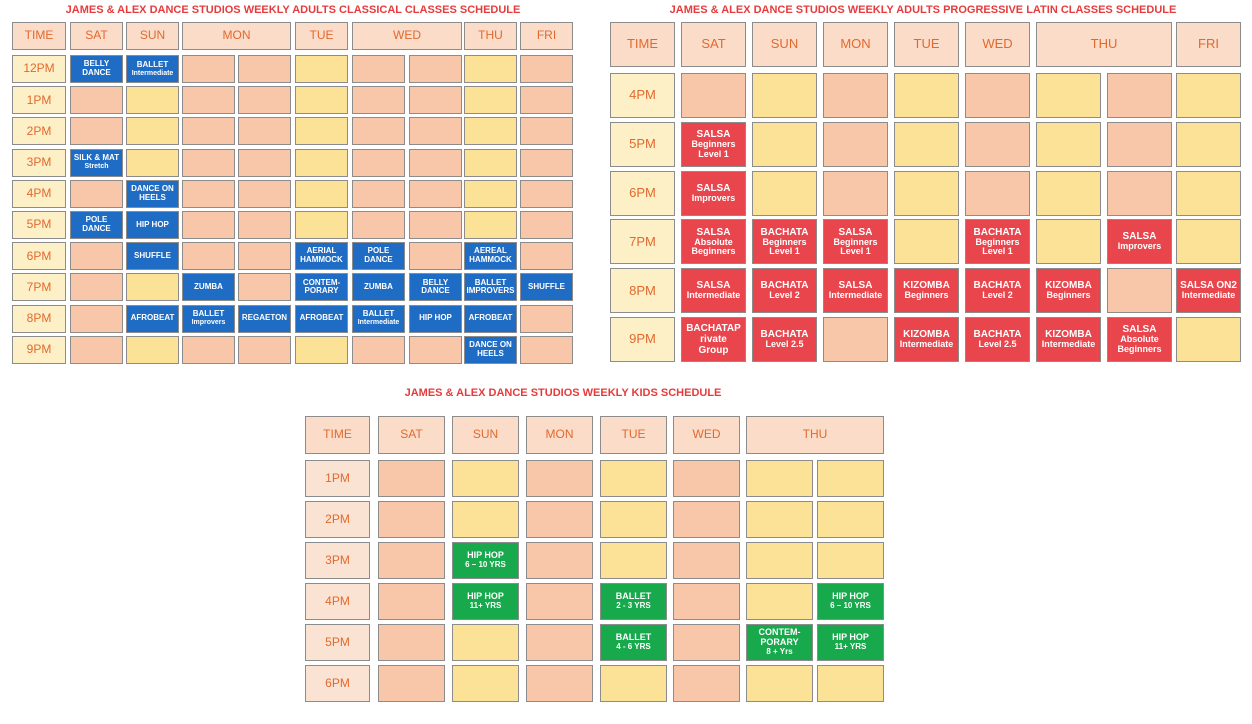 Image resolution: width=1252 pixels, height=724 pixels. I want to click on class-name: POLE DANCE, so click(96, 224).